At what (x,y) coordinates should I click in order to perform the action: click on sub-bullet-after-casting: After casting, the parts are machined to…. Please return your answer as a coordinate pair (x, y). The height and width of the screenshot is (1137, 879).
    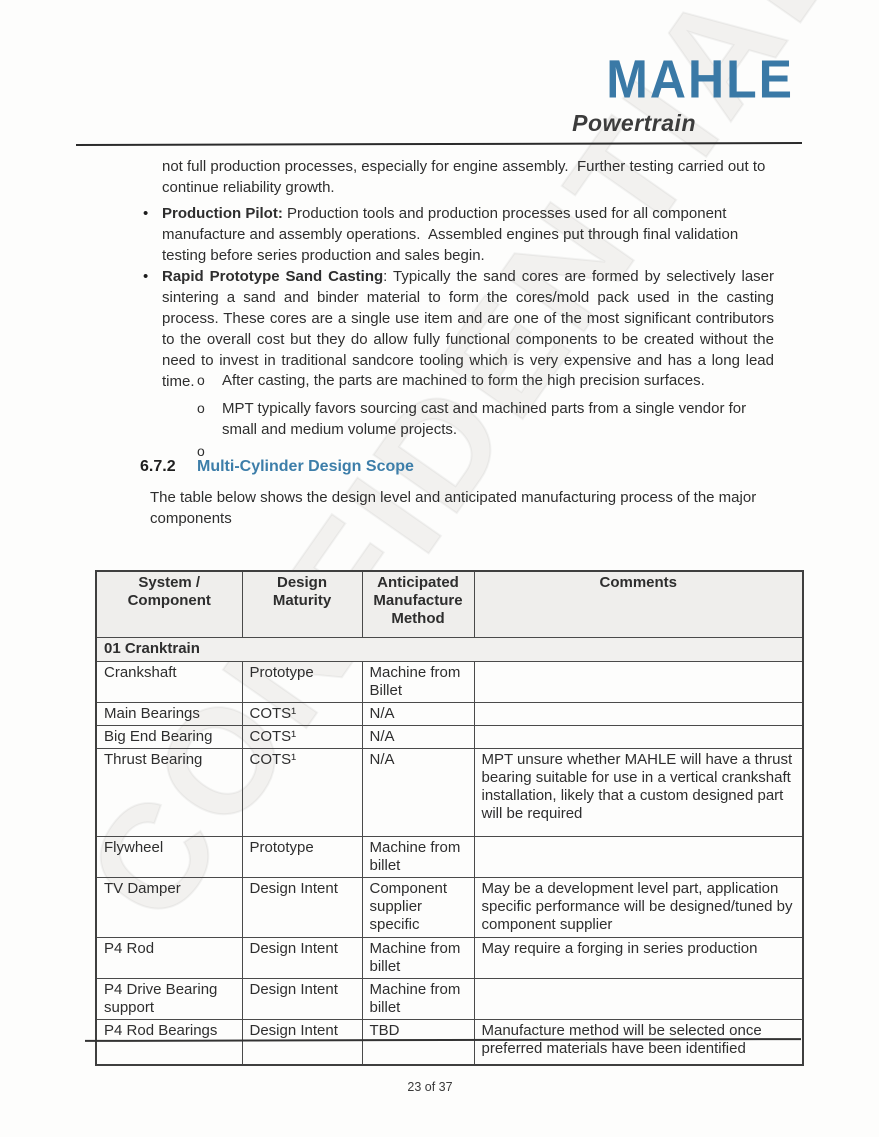
    Looking at the image, I should click on (463, 380).